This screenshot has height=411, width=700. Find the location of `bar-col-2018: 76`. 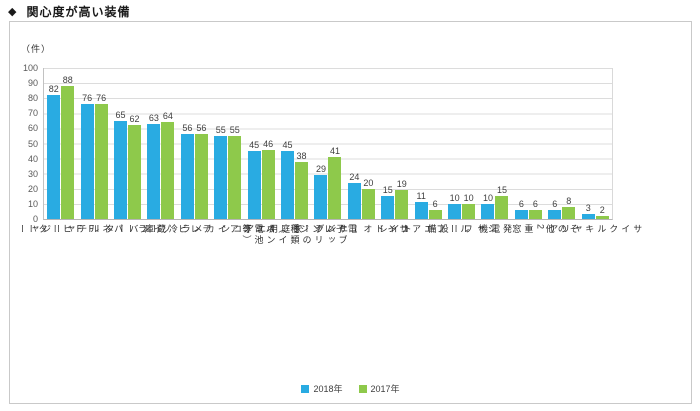

bar-col-2018: 76 is located at coordinates (87, 143).